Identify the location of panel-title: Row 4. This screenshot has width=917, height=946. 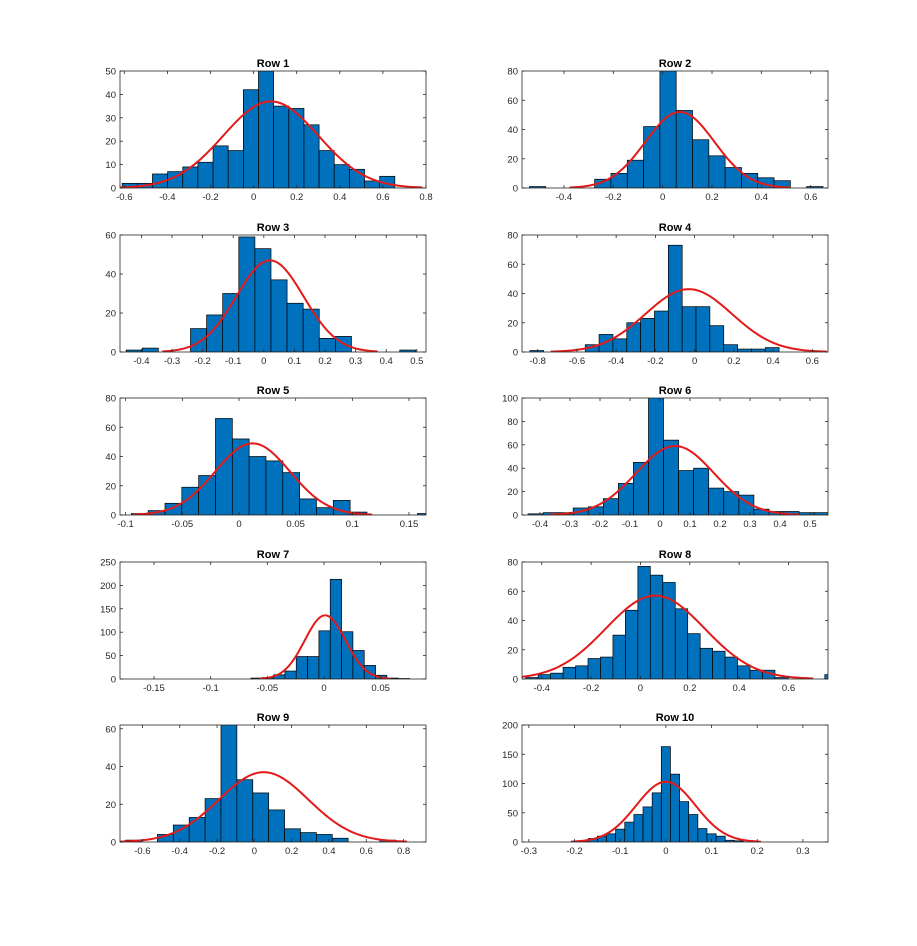
(675, 228).